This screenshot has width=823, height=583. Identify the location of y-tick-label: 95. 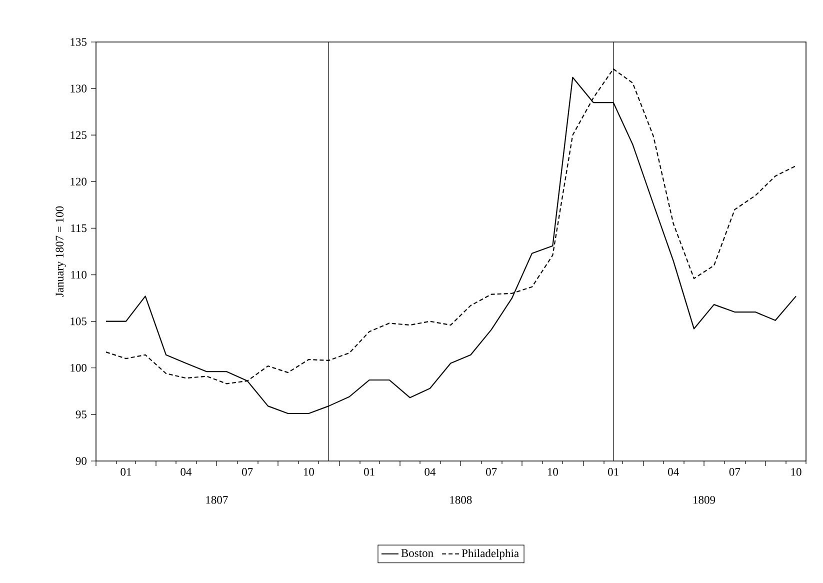
(81, 414).